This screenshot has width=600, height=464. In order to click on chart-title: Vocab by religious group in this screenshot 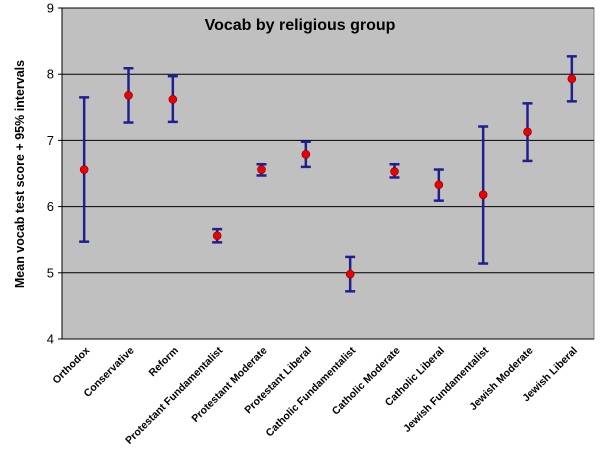, I will do `click(300, 25)`.